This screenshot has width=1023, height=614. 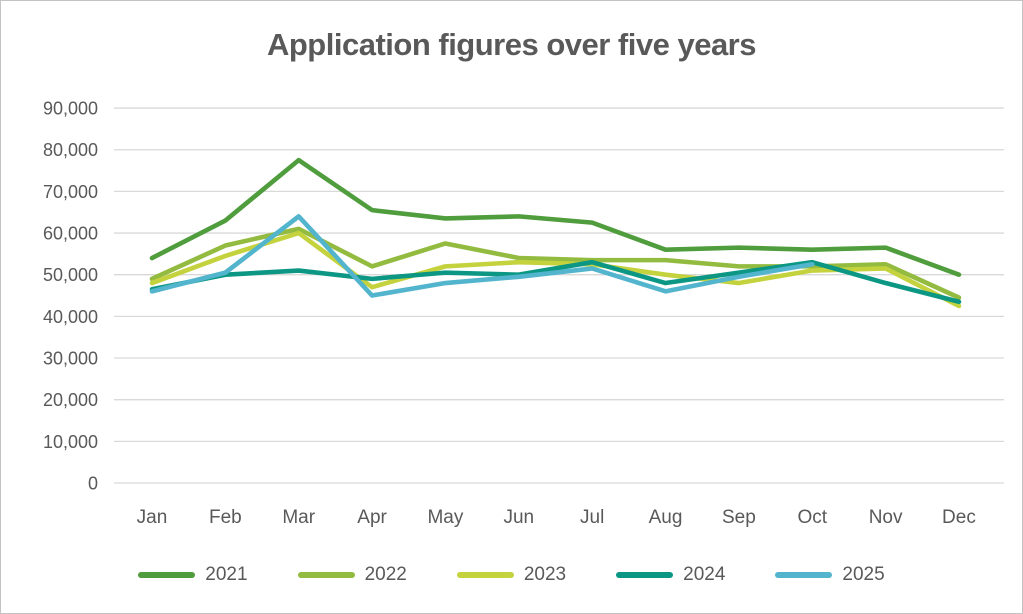 I want to click on legend-swatch-2024, so click(x=645, y=575).